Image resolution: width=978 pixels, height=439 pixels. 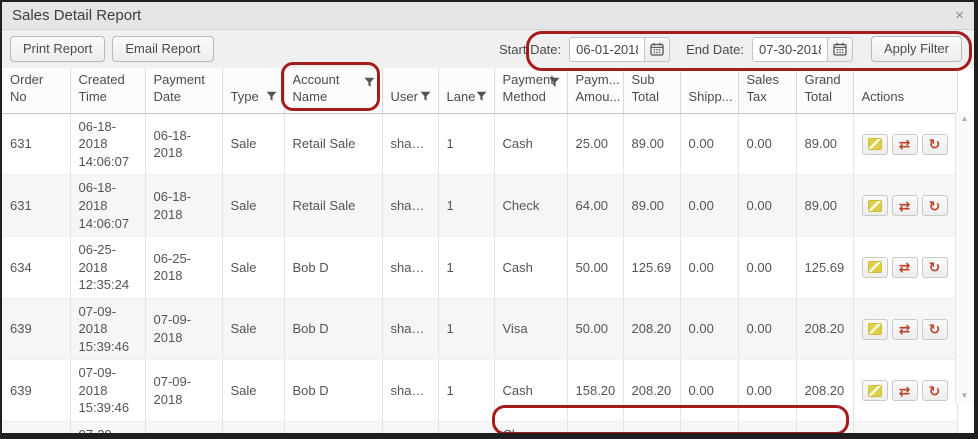 I want to click on cell-payment-date: 07-20-2018, so click(x=184, y=427).